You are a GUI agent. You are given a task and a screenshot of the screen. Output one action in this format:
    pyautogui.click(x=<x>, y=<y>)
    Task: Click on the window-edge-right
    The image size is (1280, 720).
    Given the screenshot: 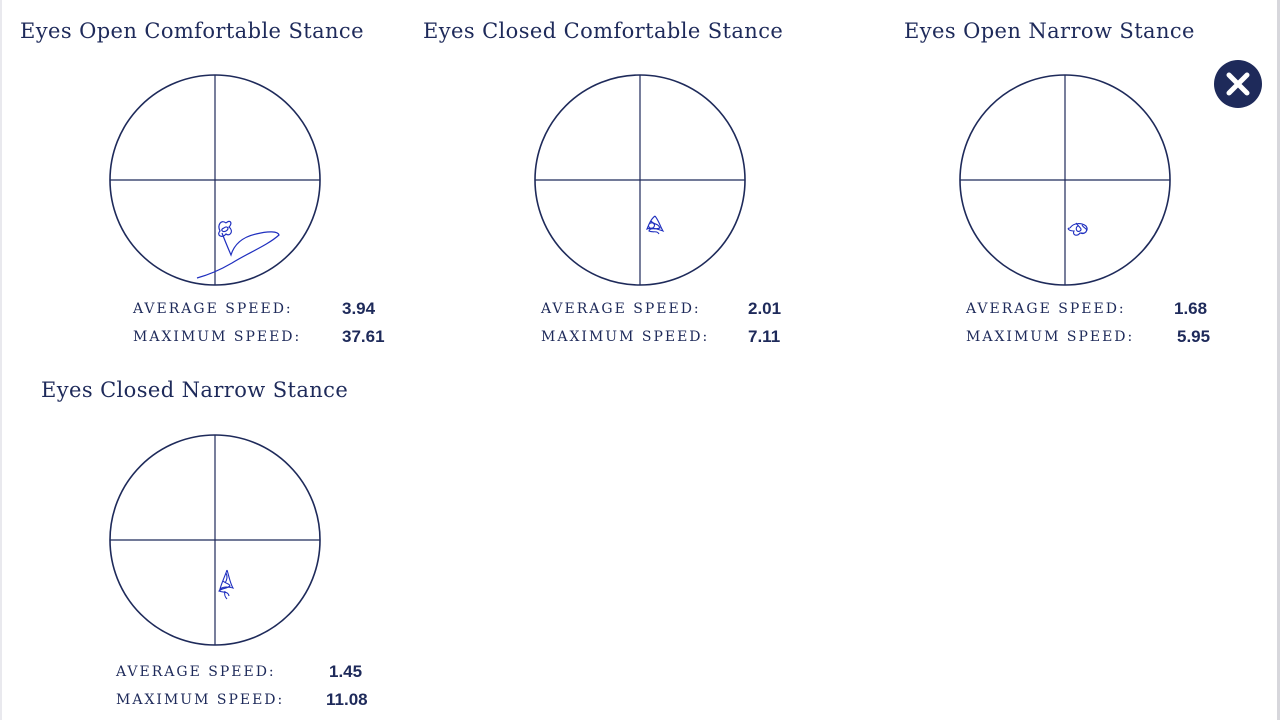 What is the action you would take?
    pyautogui.click(x=1278, y=360)
    